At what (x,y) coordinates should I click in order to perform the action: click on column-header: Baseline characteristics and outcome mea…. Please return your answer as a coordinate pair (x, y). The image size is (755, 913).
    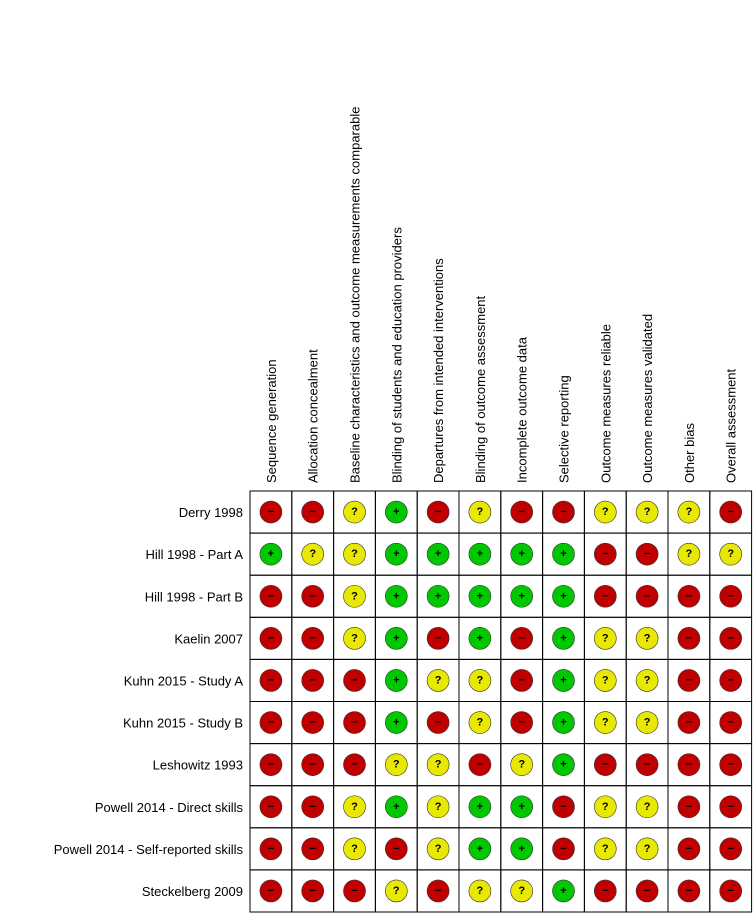
    Looking at the image, I should click on (355, 295).